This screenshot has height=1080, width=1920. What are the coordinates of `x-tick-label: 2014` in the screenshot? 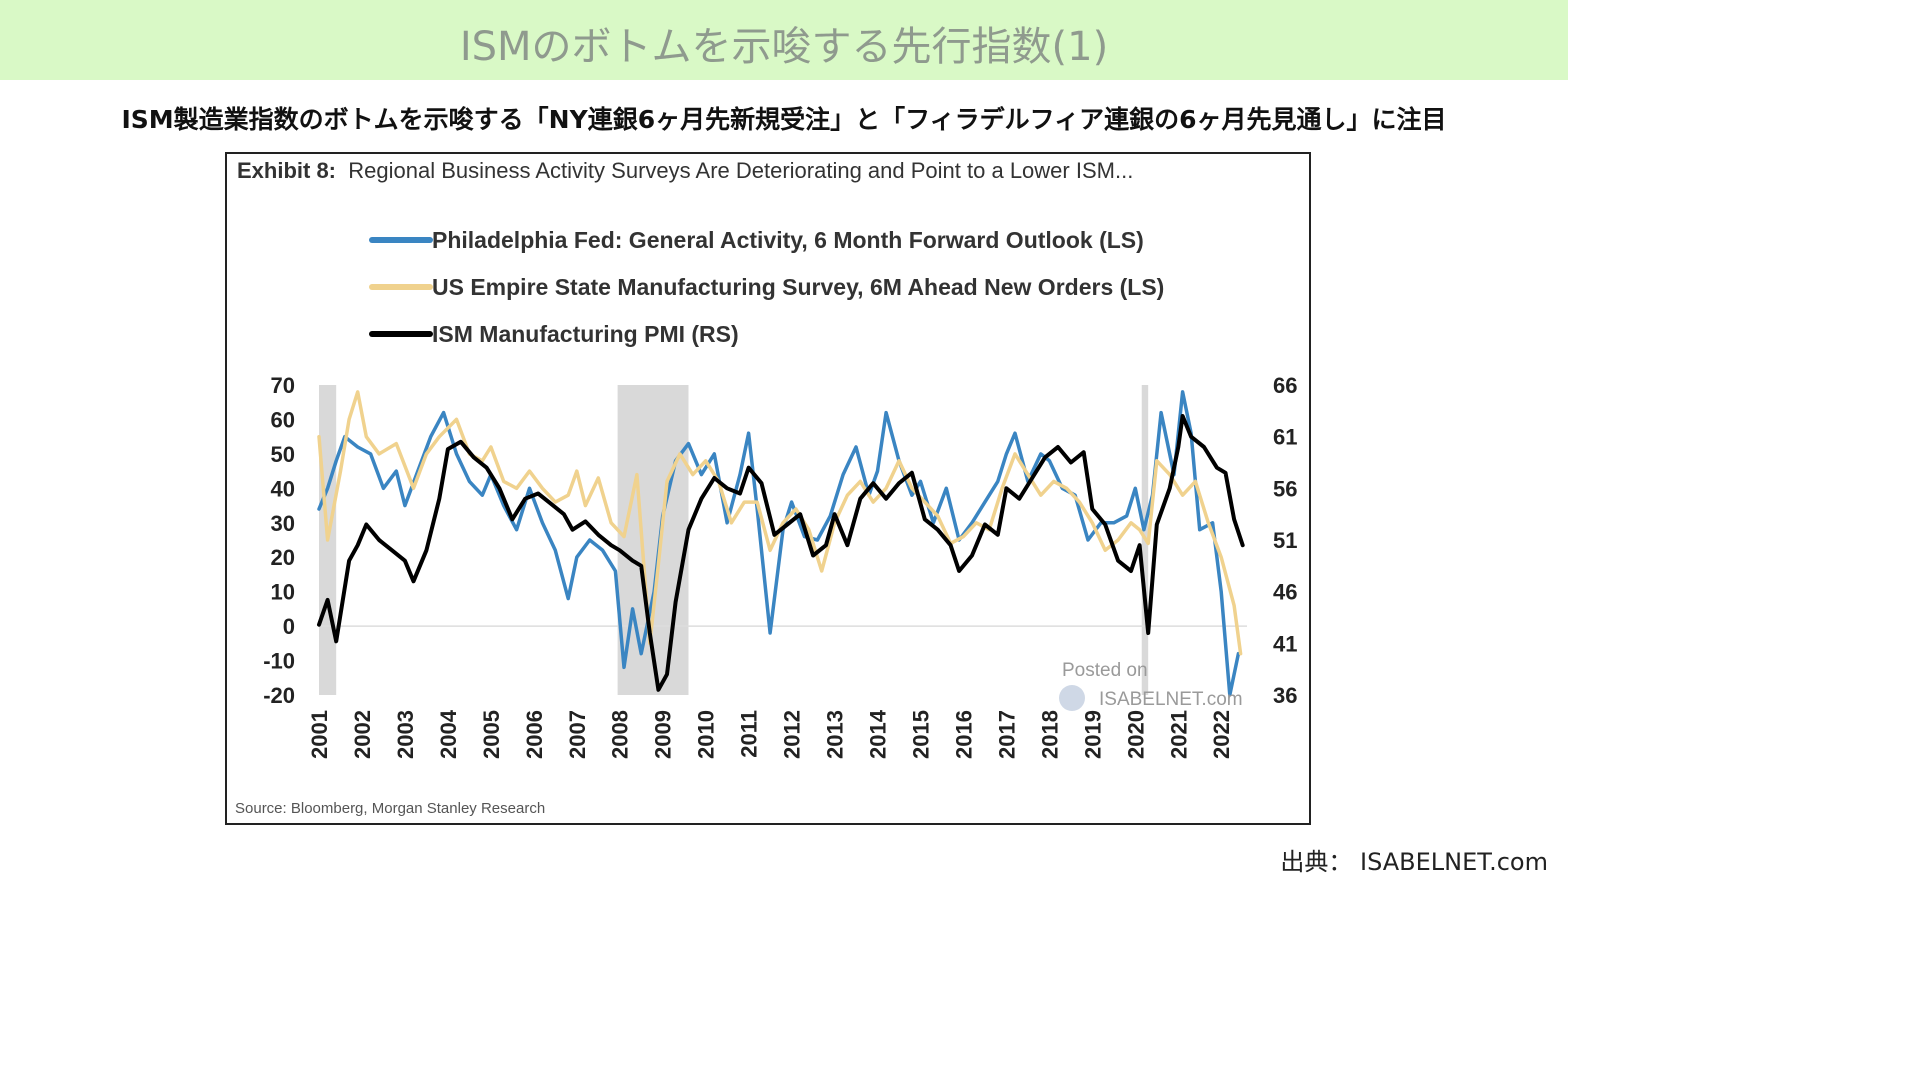 It's located at (878, 734).